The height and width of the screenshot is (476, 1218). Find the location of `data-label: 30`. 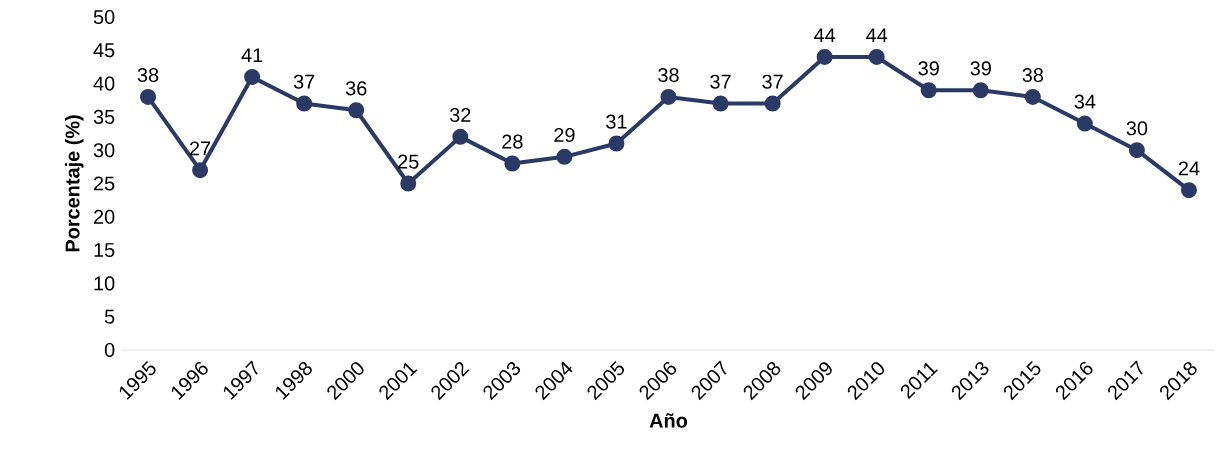

data-label: 30 is located at coordinates (1137, 128).